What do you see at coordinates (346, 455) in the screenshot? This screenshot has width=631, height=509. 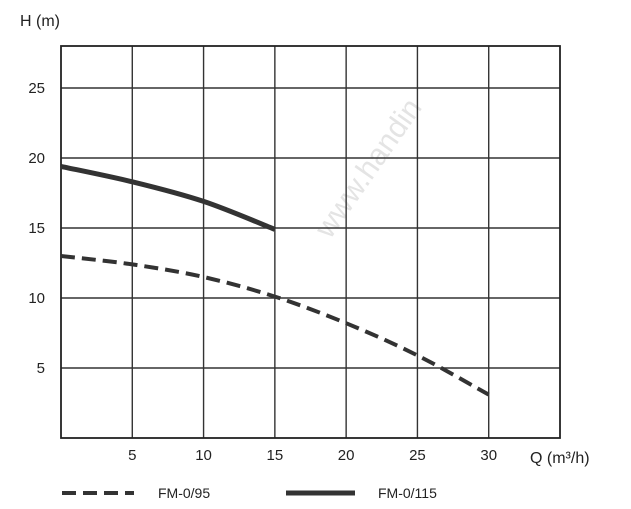 I see `x-tick-label-20: 20` at bounding box center [346, 455].